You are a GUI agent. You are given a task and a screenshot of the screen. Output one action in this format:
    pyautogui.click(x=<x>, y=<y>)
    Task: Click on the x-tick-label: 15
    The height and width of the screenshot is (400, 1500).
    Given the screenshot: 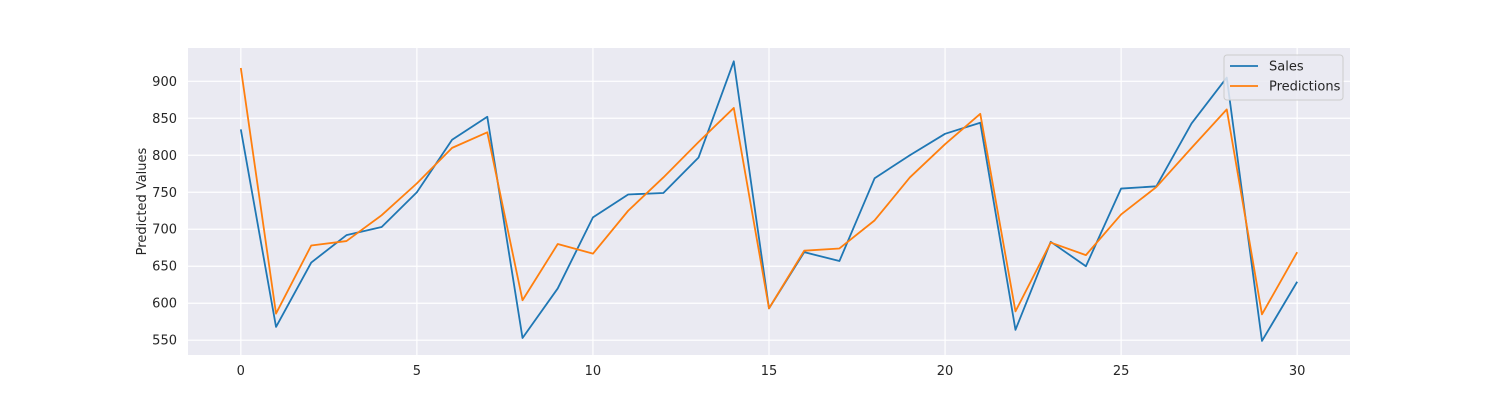 What is the action you would take?
    pyautogui.click(x=769, y=371)
    